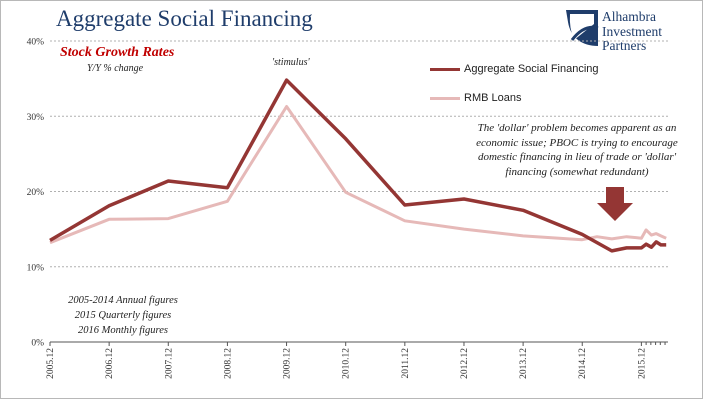  I want to click on x-tick-label: 2010.12, so click(347, 363).